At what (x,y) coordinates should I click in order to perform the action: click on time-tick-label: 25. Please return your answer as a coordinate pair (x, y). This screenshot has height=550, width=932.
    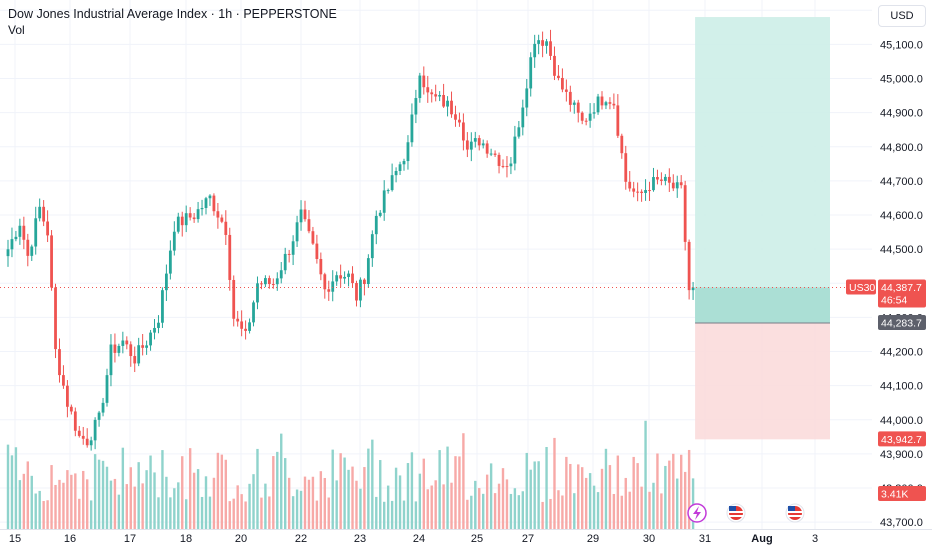
    Looking at the image, I should click on (477, 539).